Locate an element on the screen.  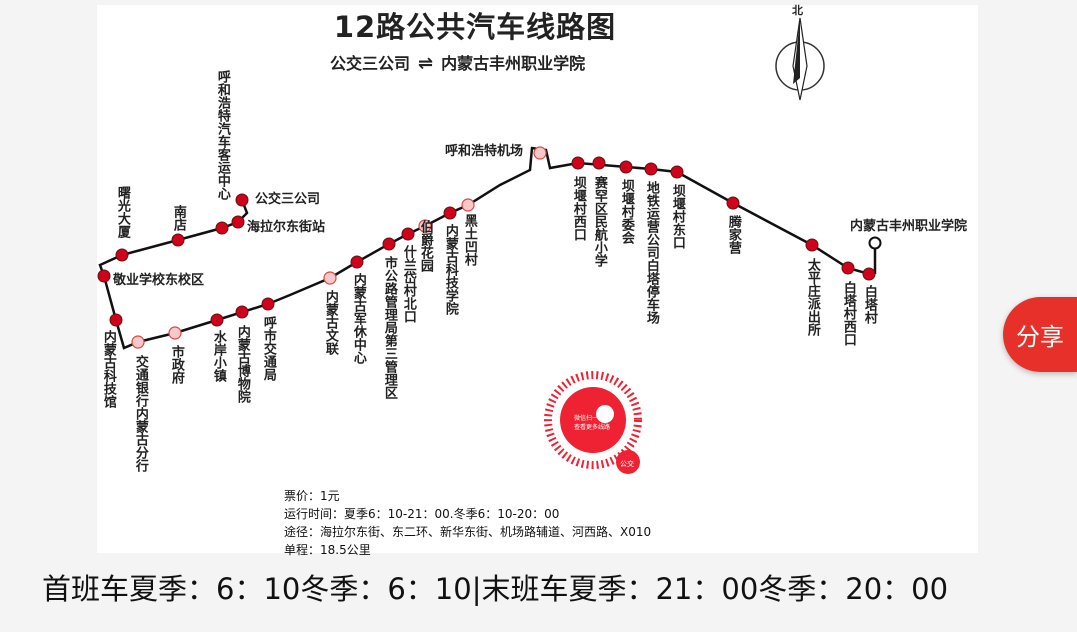
qr-badge: 公交 is located at coordinates (627, 464).